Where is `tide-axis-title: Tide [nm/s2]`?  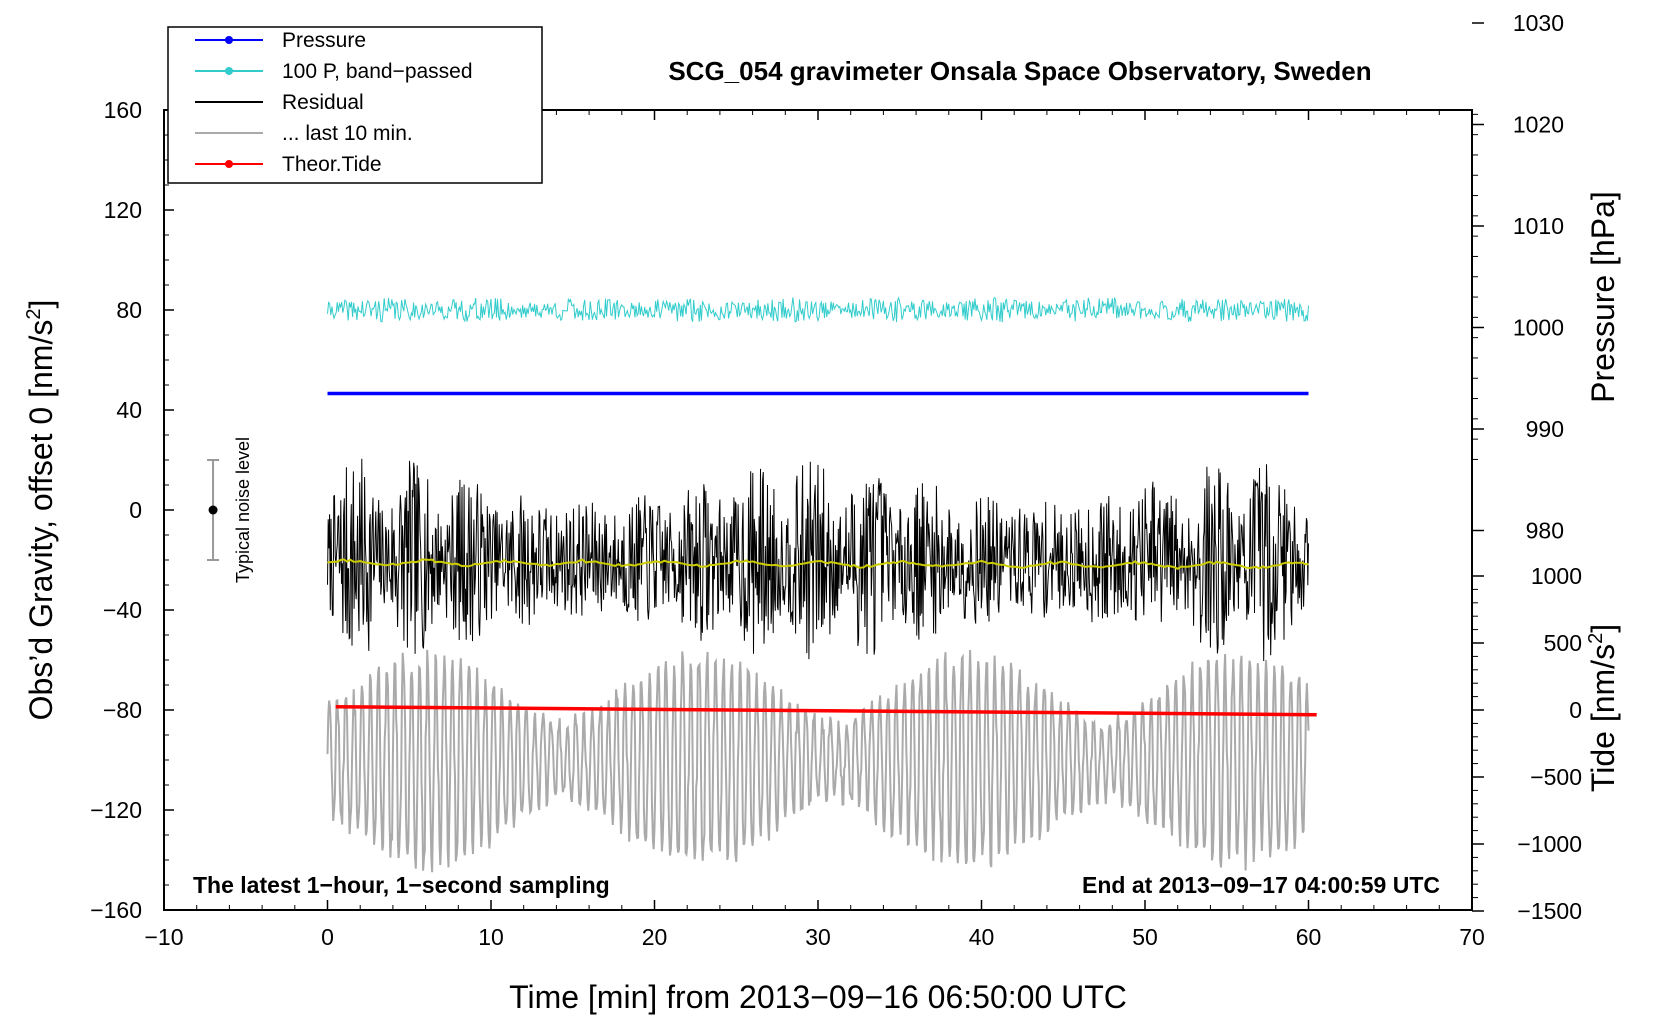
tide-axis-title: Tide [nm/s2] is located at coordinates (1603, 708).